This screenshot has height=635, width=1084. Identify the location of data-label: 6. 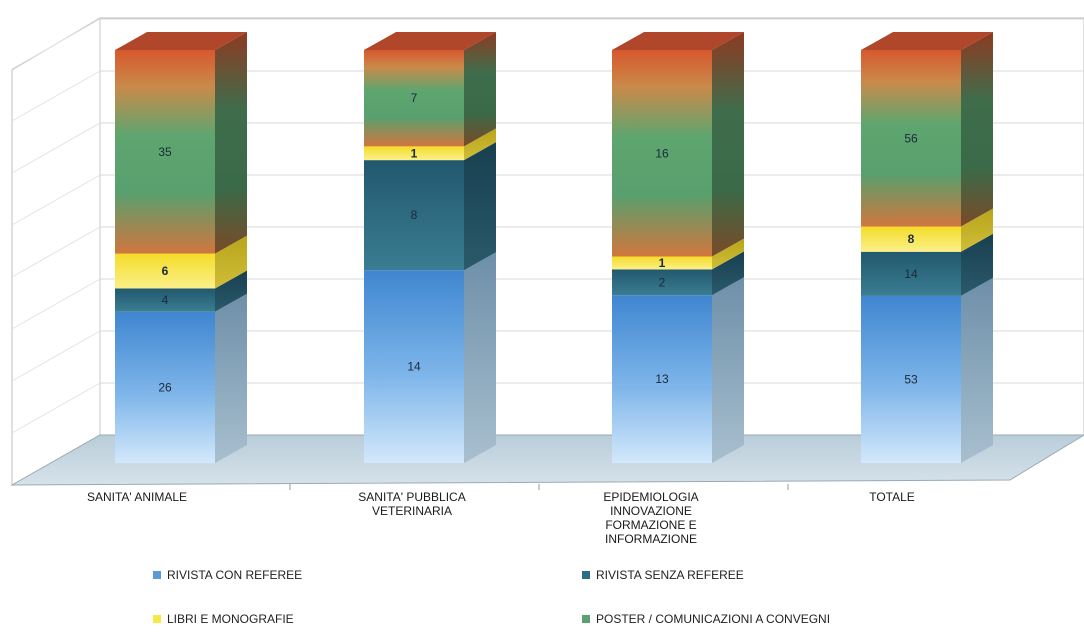
(165, 271).